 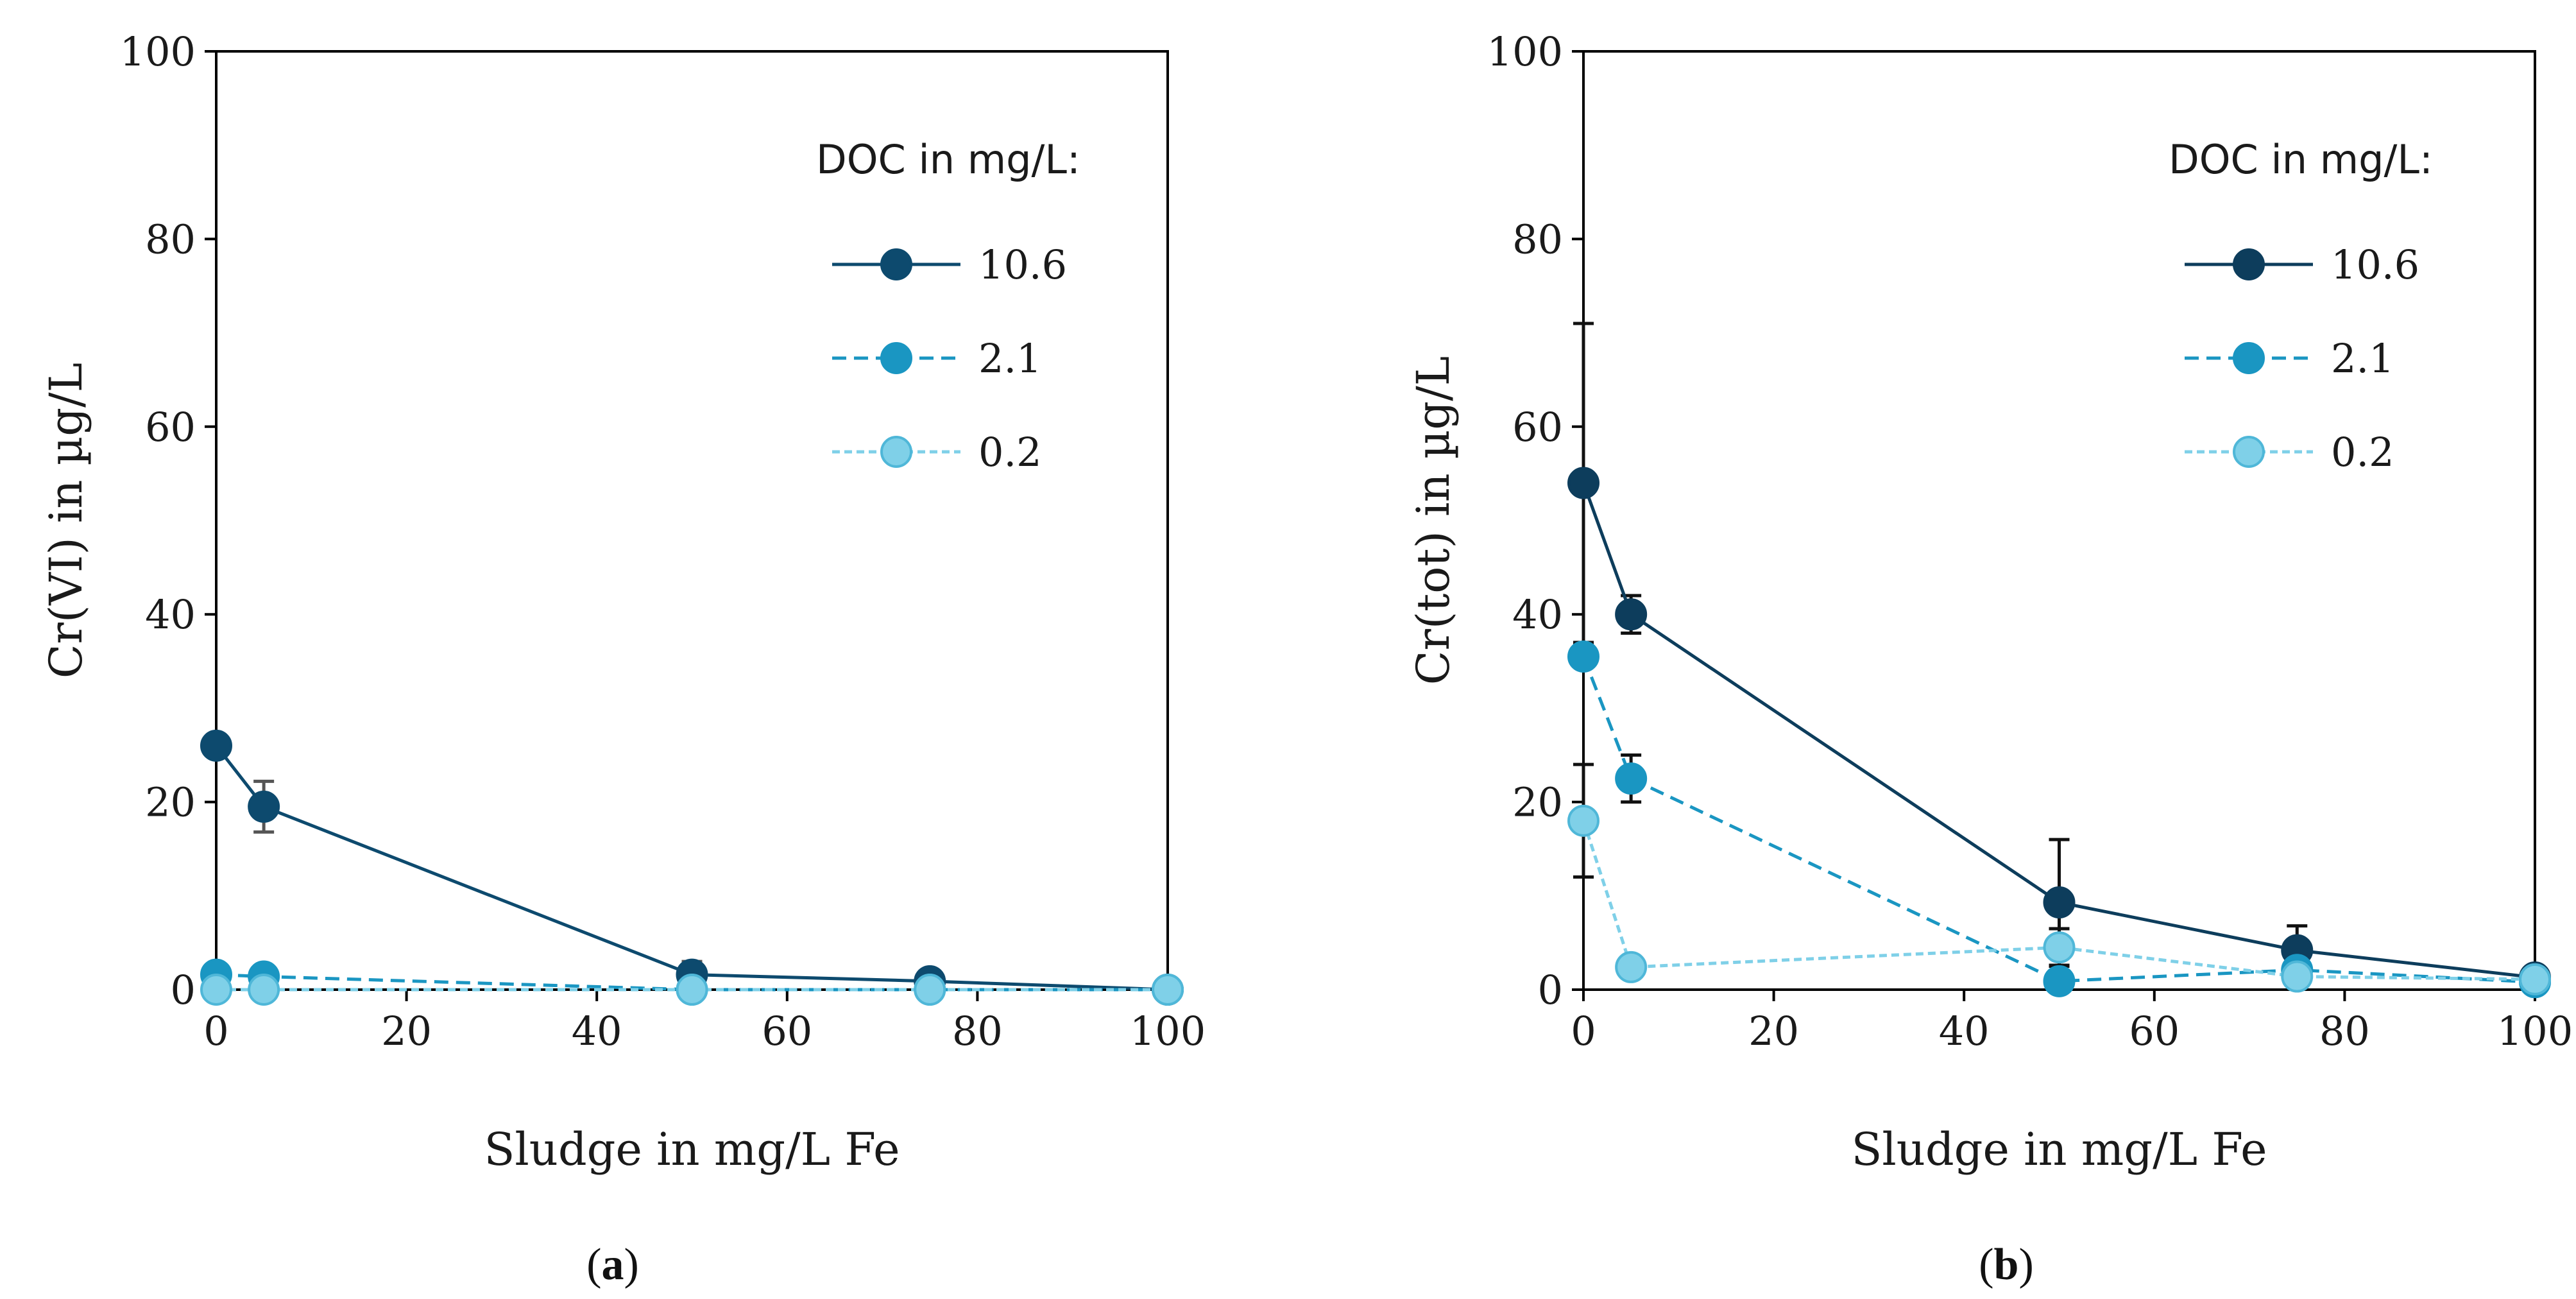 I want to click on y-axis-label: Cr(tot) in µg/L, so click(x=1434, y=520).